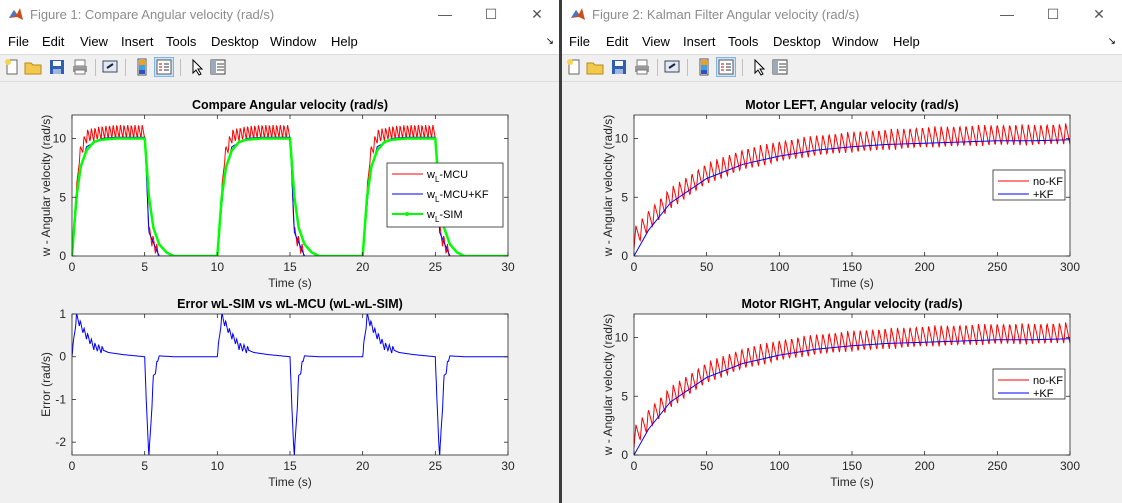  What do you see at coordinates (608, 186) in the screenshot?
I see `y-axis-label: w - Angular velocity (rad/s)` at bounding box center [608, 186].